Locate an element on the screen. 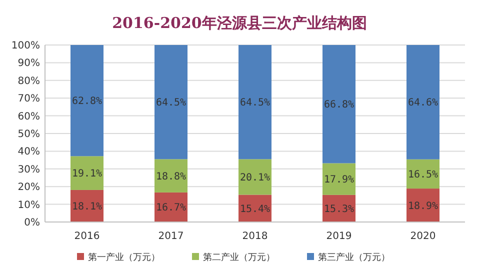 The image size is (479, 279). x-tick-label: 2017 is located at coordinates (171, 236).